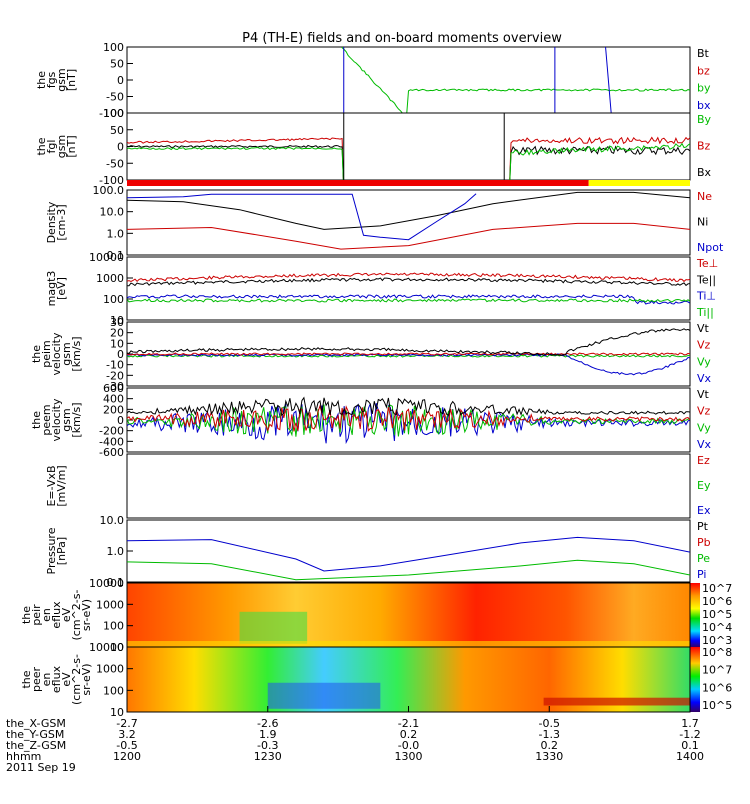 This screenshot has width=750, height=804. Describe the element at coordinates (120, 354) in the screenshot. I see `y-tick-label: 0` at that location.